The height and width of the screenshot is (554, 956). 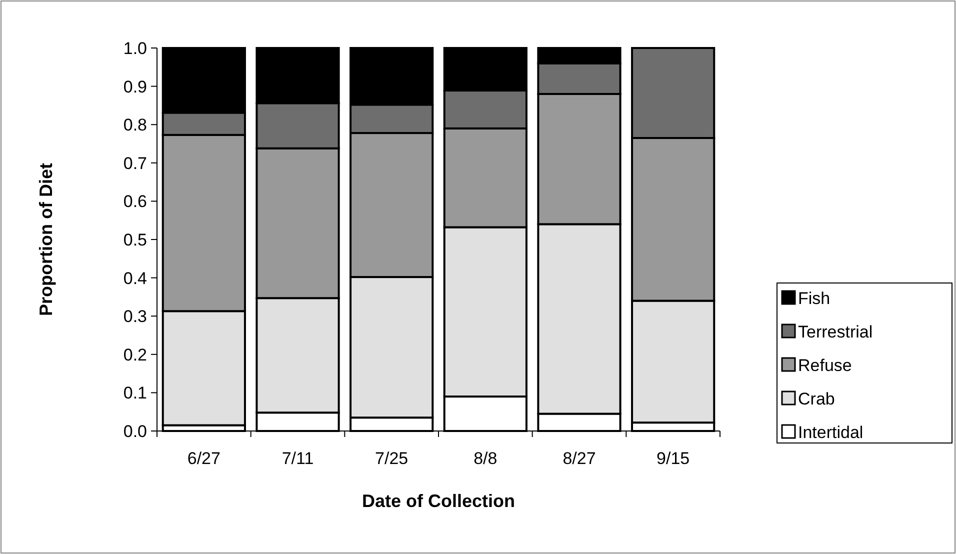 What do you see at coordinates (135, 354) in the screenshot?
I see `y-tick-label: 0.2` at bounding box center [135, 354].